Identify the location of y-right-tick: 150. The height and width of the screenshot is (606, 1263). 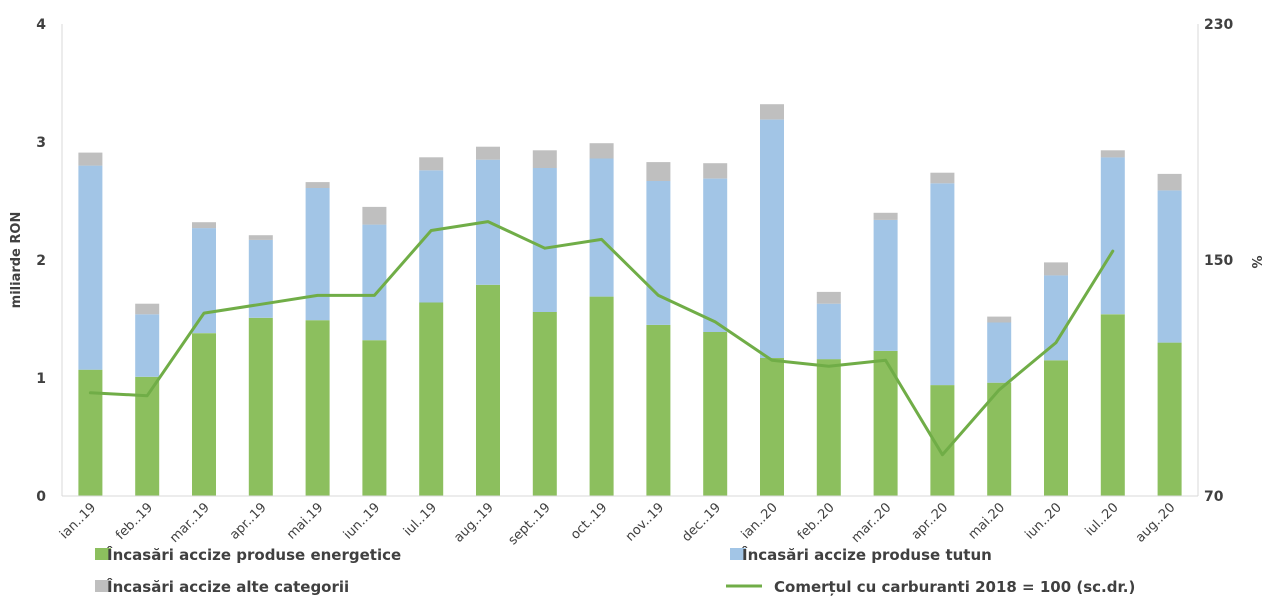
(1218, 261).